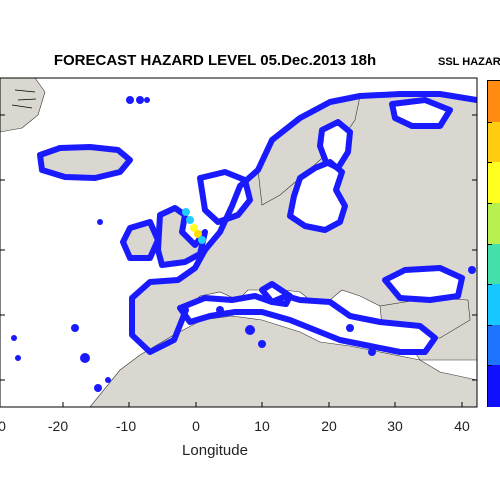 This screenshot has width=500, height=500. I want to click on xtick-label: 40, so click(462, 426).